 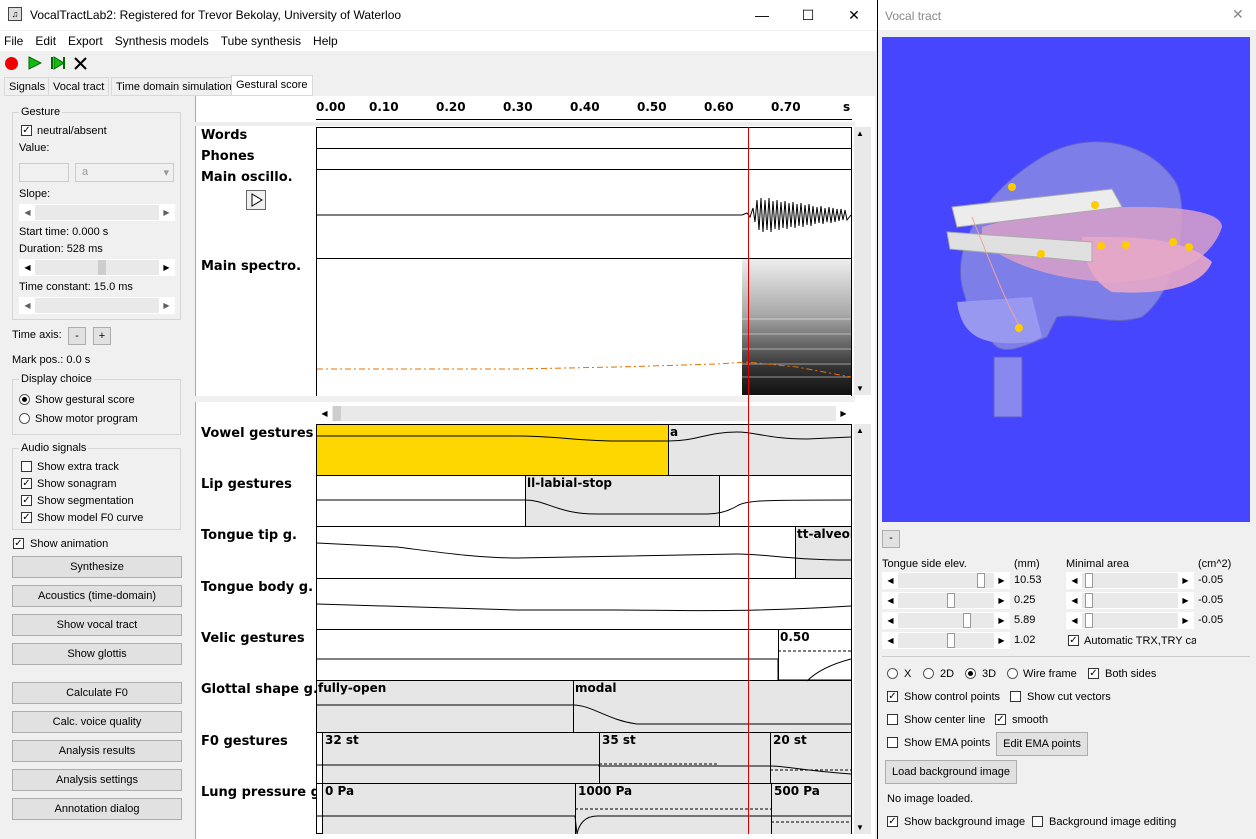 What do you see at coordinates (585, 107) in the screenshot?
I see `tick-4: 0.40` at bounding box center [585, 107].